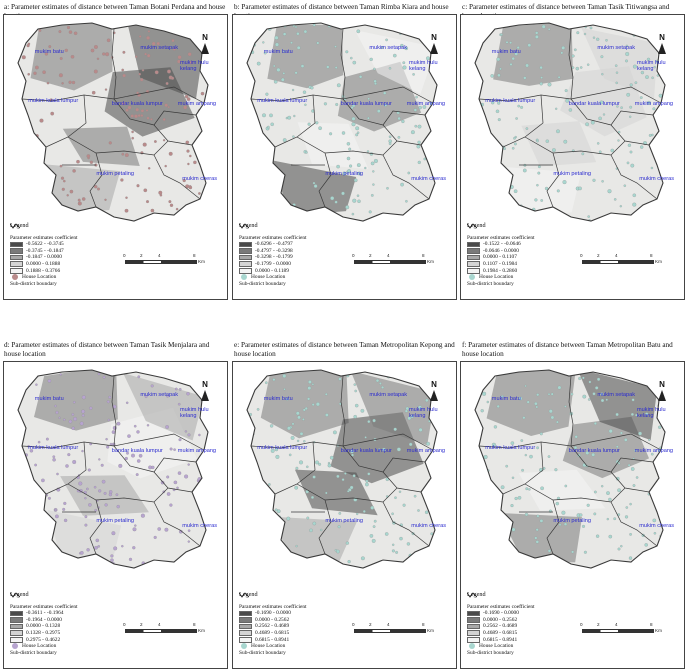  Describe the element at coordinates (500, 619) in the screenshot. I see `legend-range: 0.0000 - 0.2562` at that location.